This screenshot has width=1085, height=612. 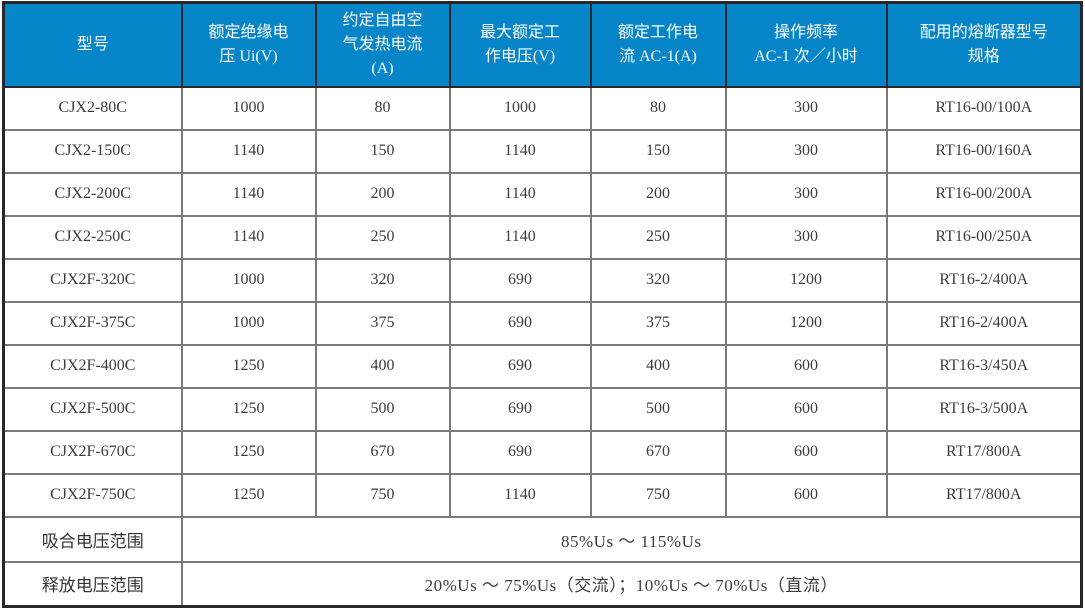 I want to click on table-row: CJX2F-320C 1000 320 690 320 1200 RT16-2/400A, so click(x=542, y=280).